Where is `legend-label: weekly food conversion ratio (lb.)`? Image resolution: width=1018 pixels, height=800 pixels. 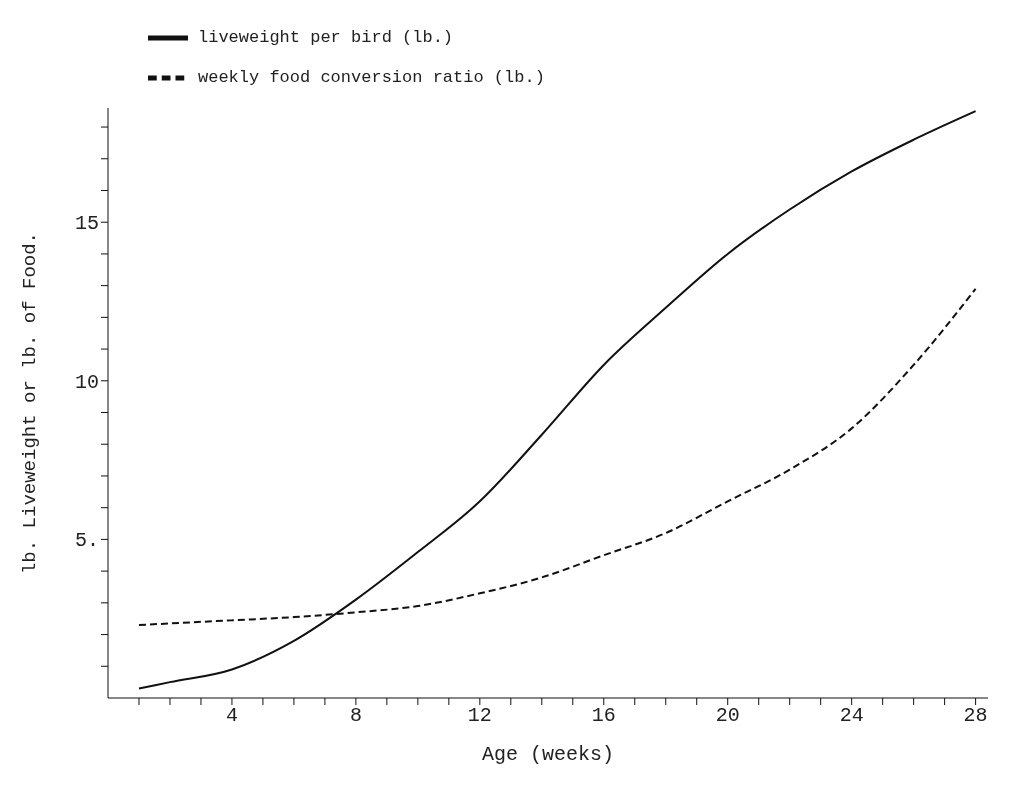
legend-label: weekly food conversion ratio (lb.) is located at coordinates (371, 78).